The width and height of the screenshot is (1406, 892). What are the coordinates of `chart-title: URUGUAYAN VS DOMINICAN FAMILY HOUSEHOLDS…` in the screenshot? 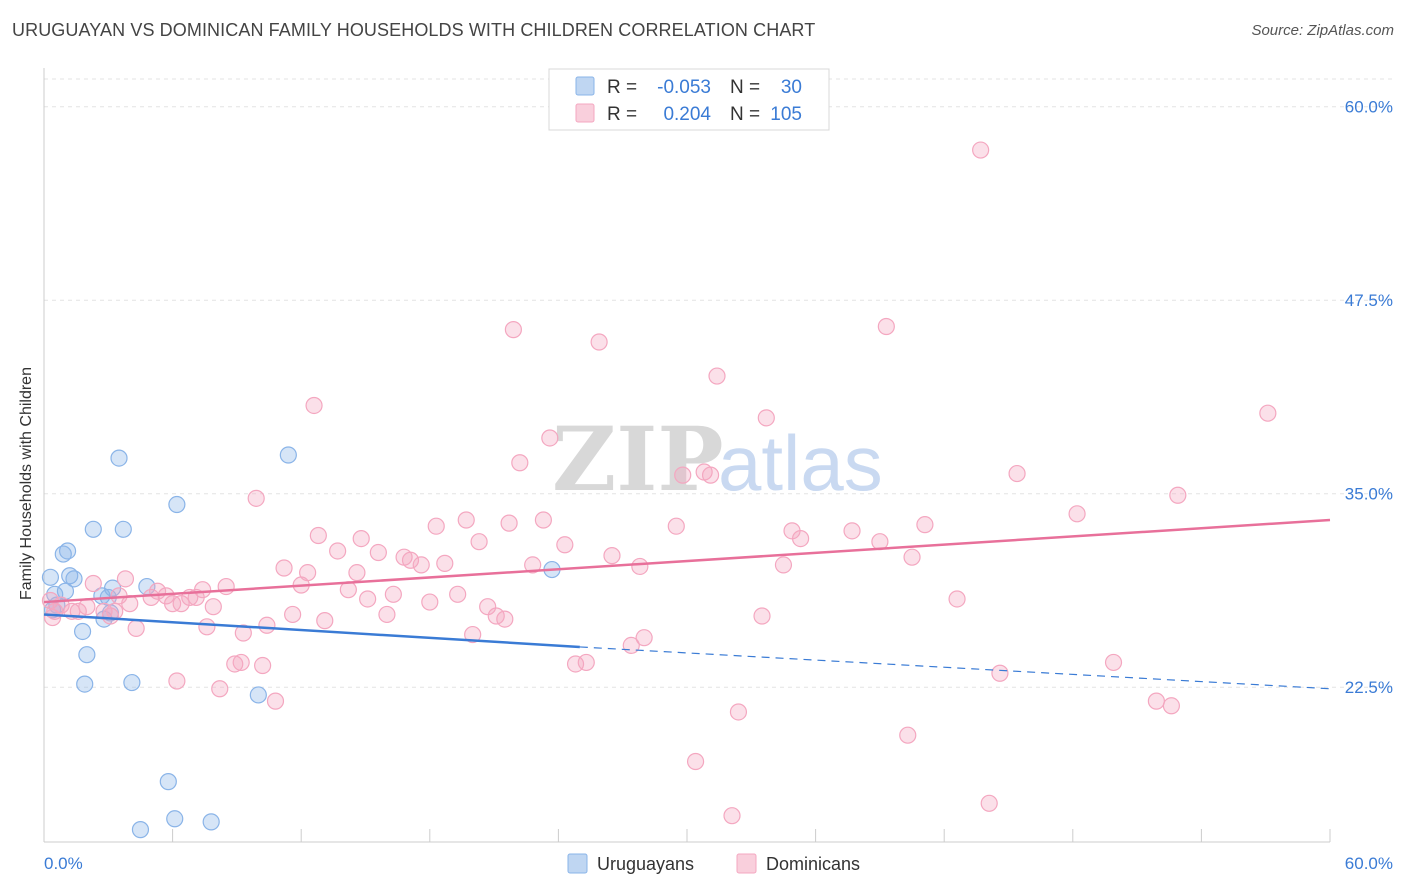 It's located at (414, 30).